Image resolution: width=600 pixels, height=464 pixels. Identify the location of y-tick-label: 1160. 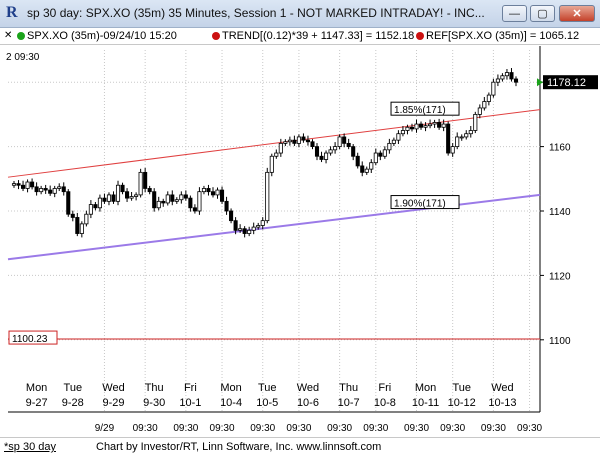
(560, 148).